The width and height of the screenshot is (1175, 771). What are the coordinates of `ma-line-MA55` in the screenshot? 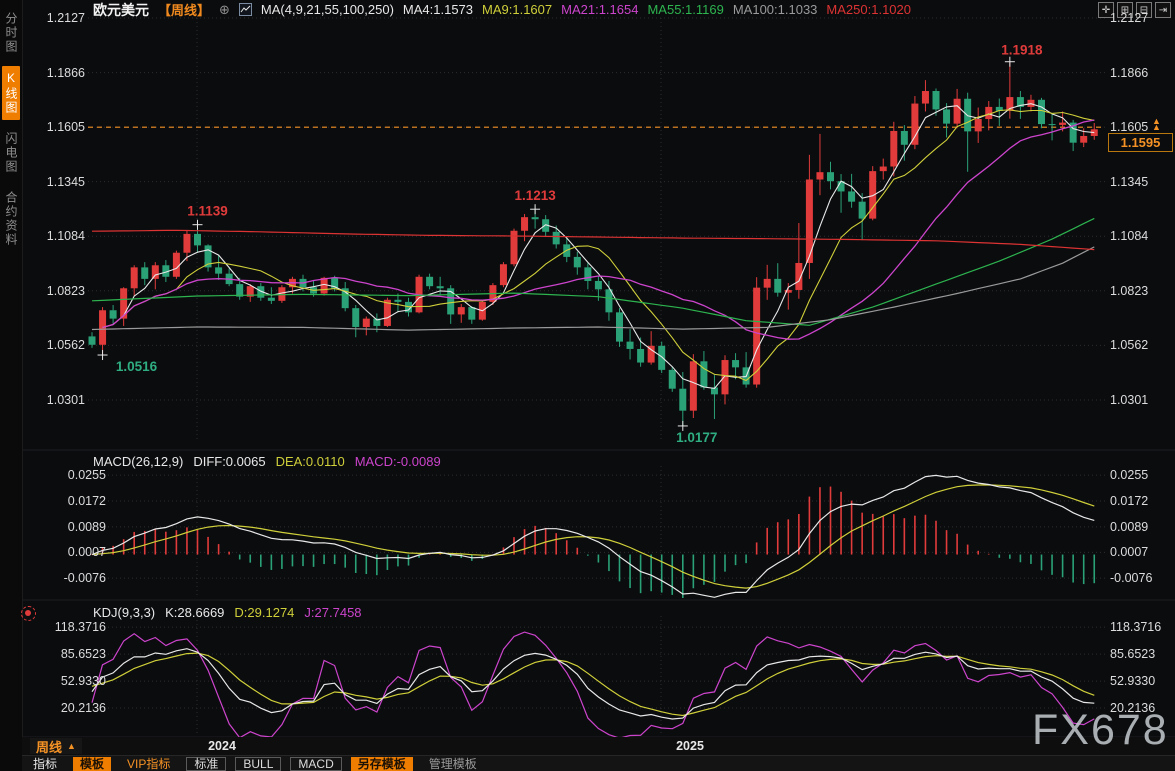 It's located at (593, 271).